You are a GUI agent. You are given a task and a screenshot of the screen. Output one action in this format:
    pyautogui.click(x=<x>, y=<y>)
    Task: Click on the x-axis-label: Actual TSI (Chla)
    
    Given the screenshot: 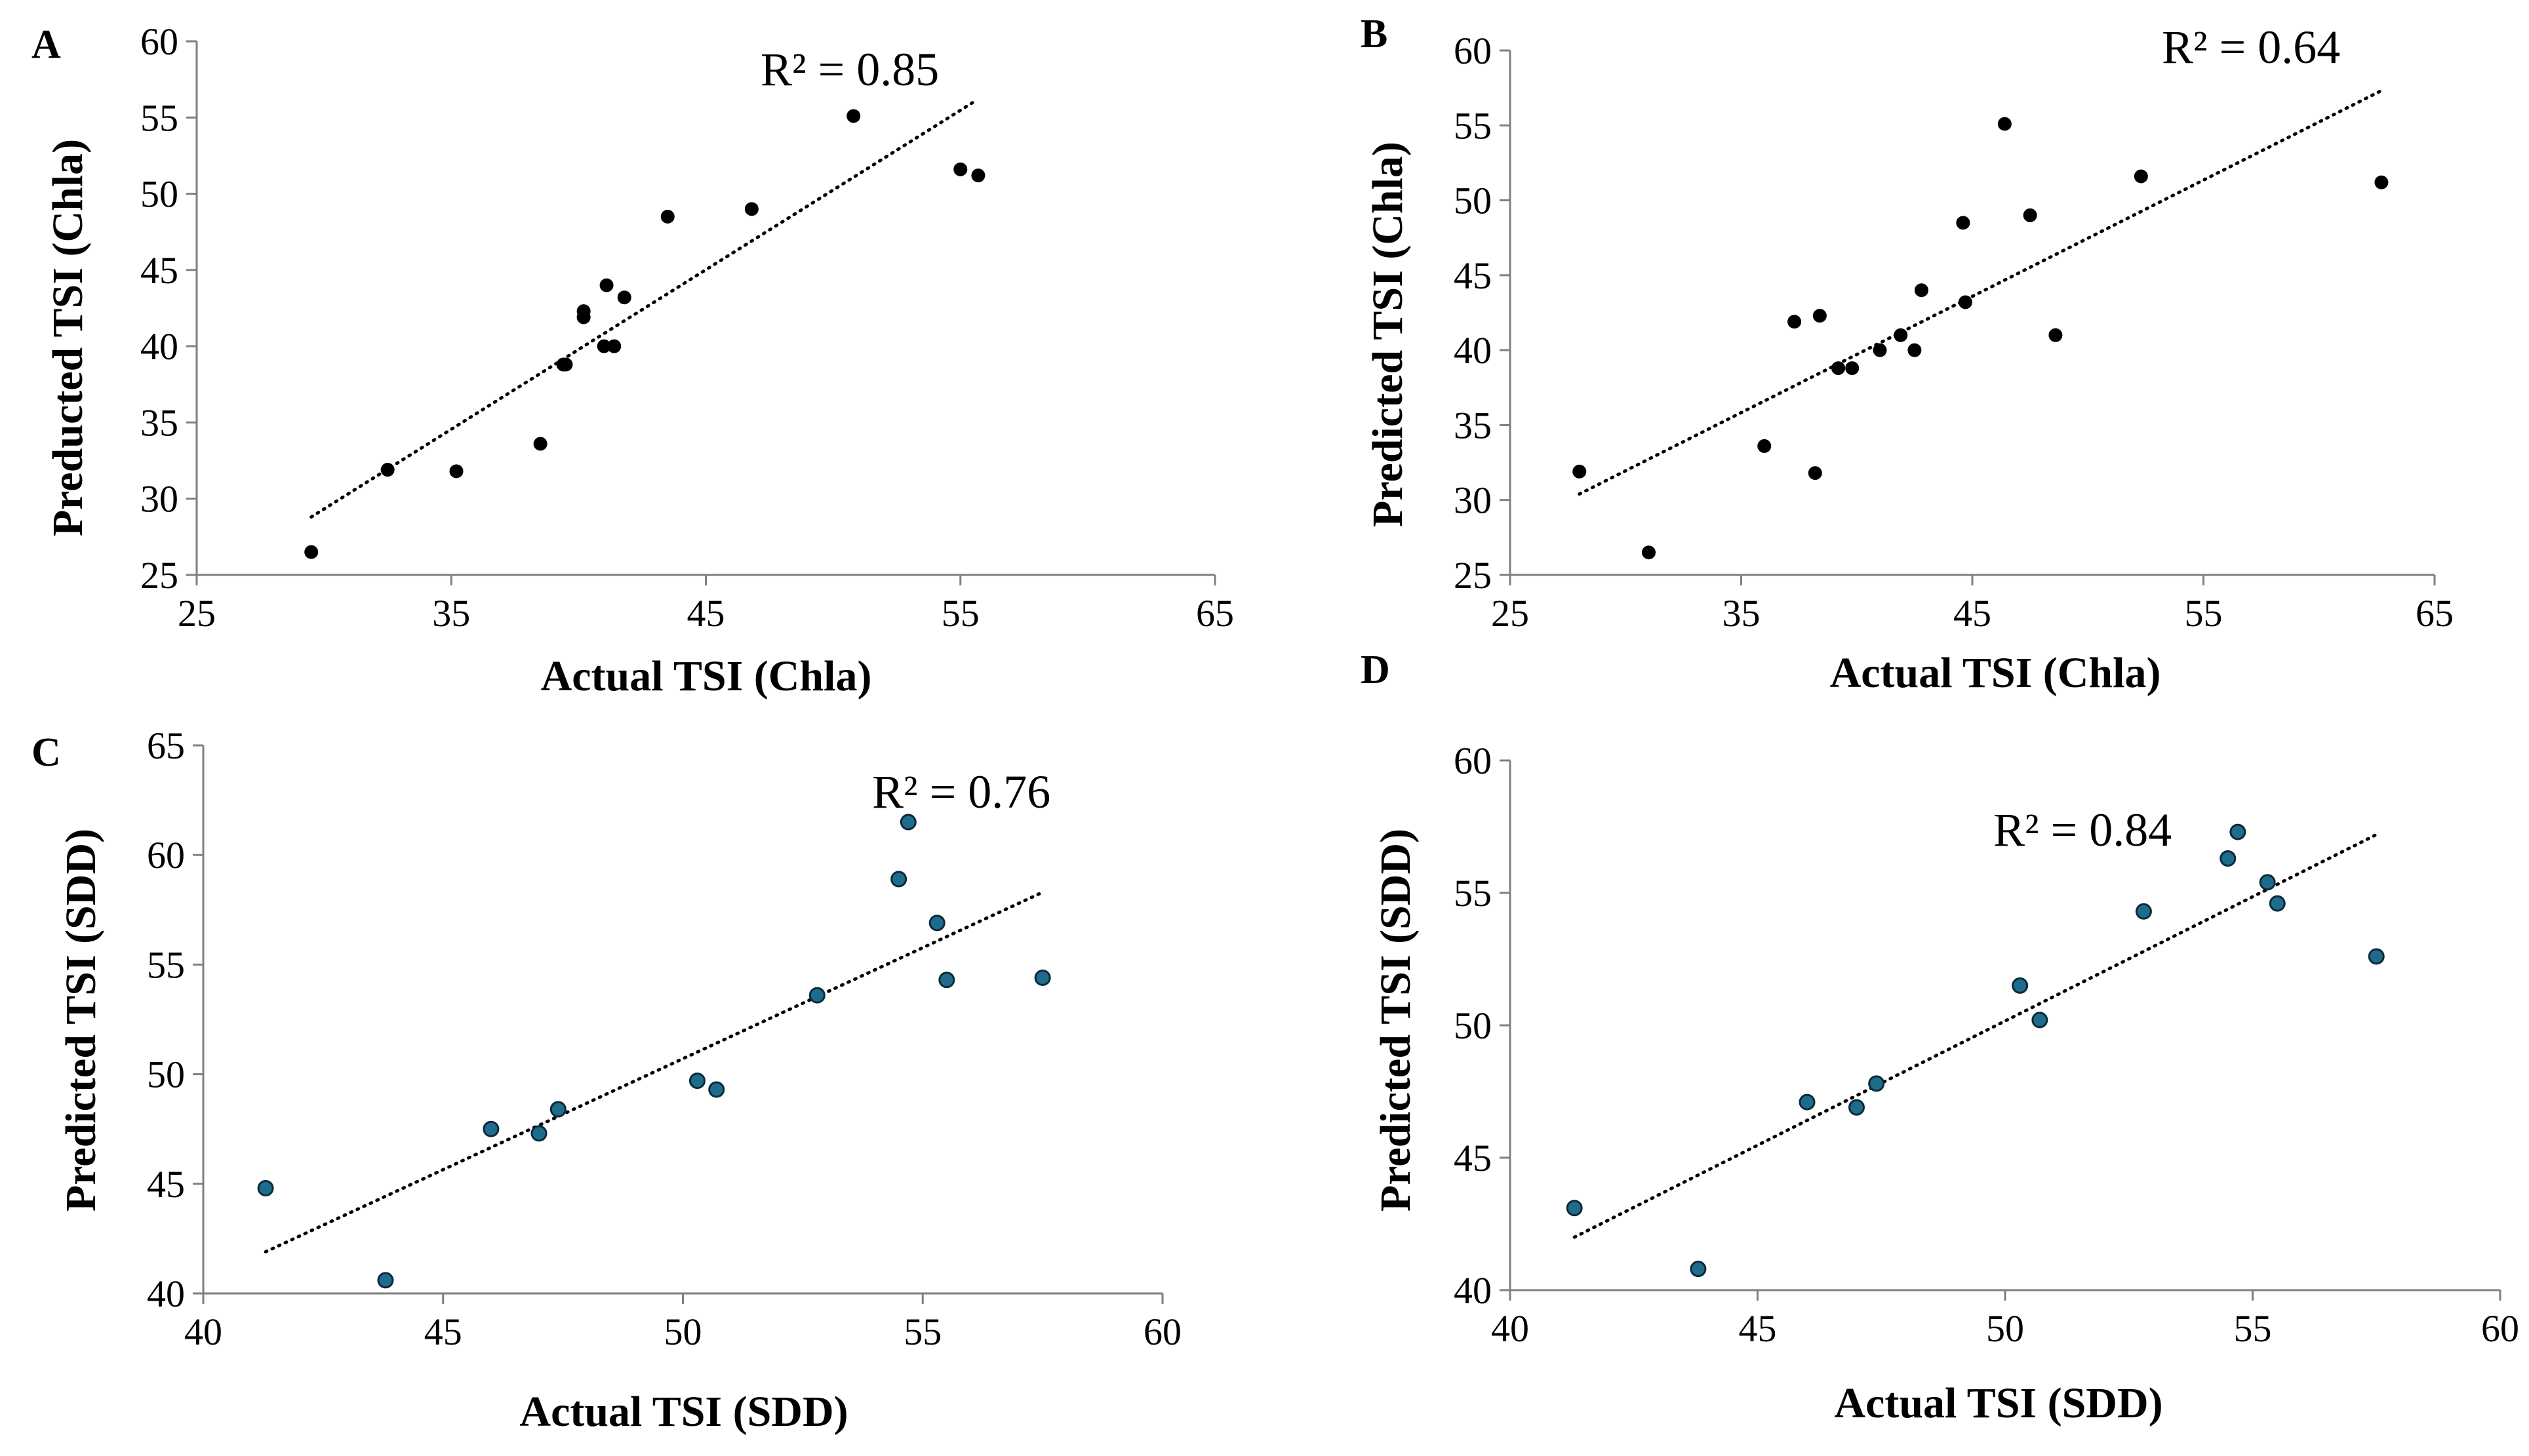 What is the action you would take?
    pyautogui.click(x=706, y=676)
    